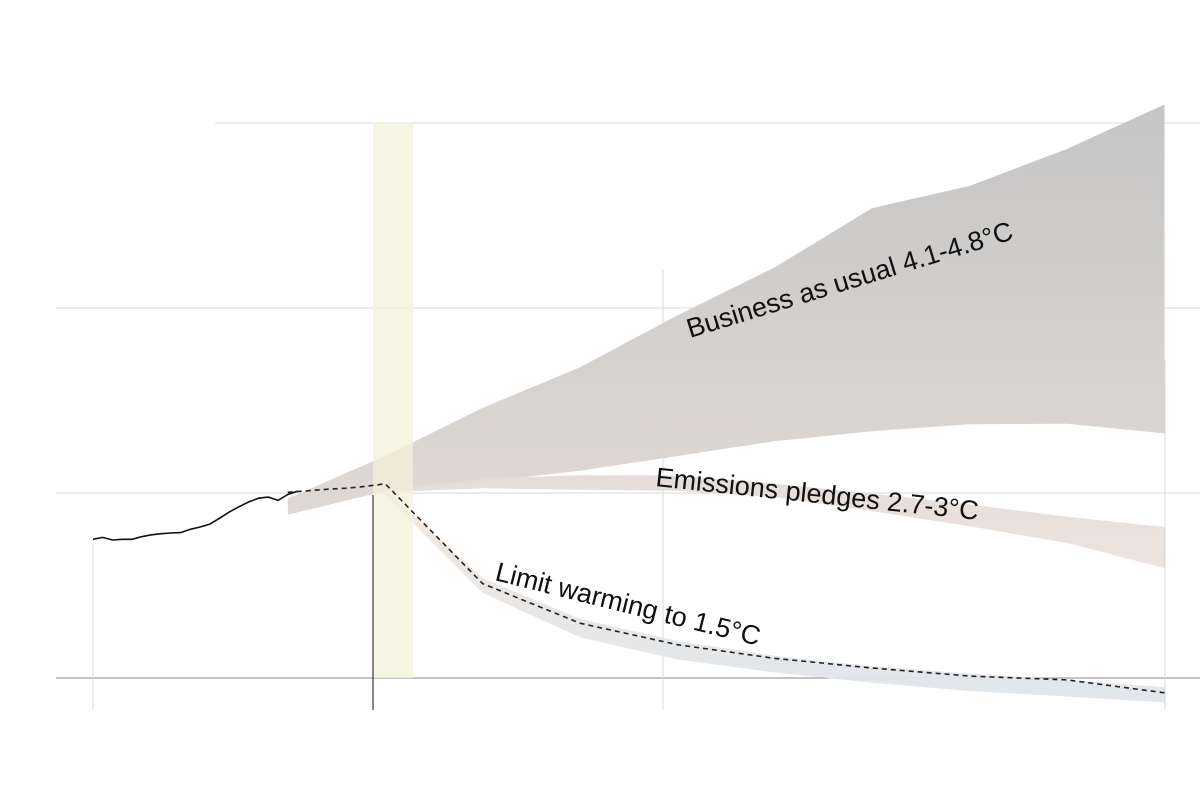 This screenshot has width=1200, height=798. I want to click on historical-emissions-line, so click(195, 515).